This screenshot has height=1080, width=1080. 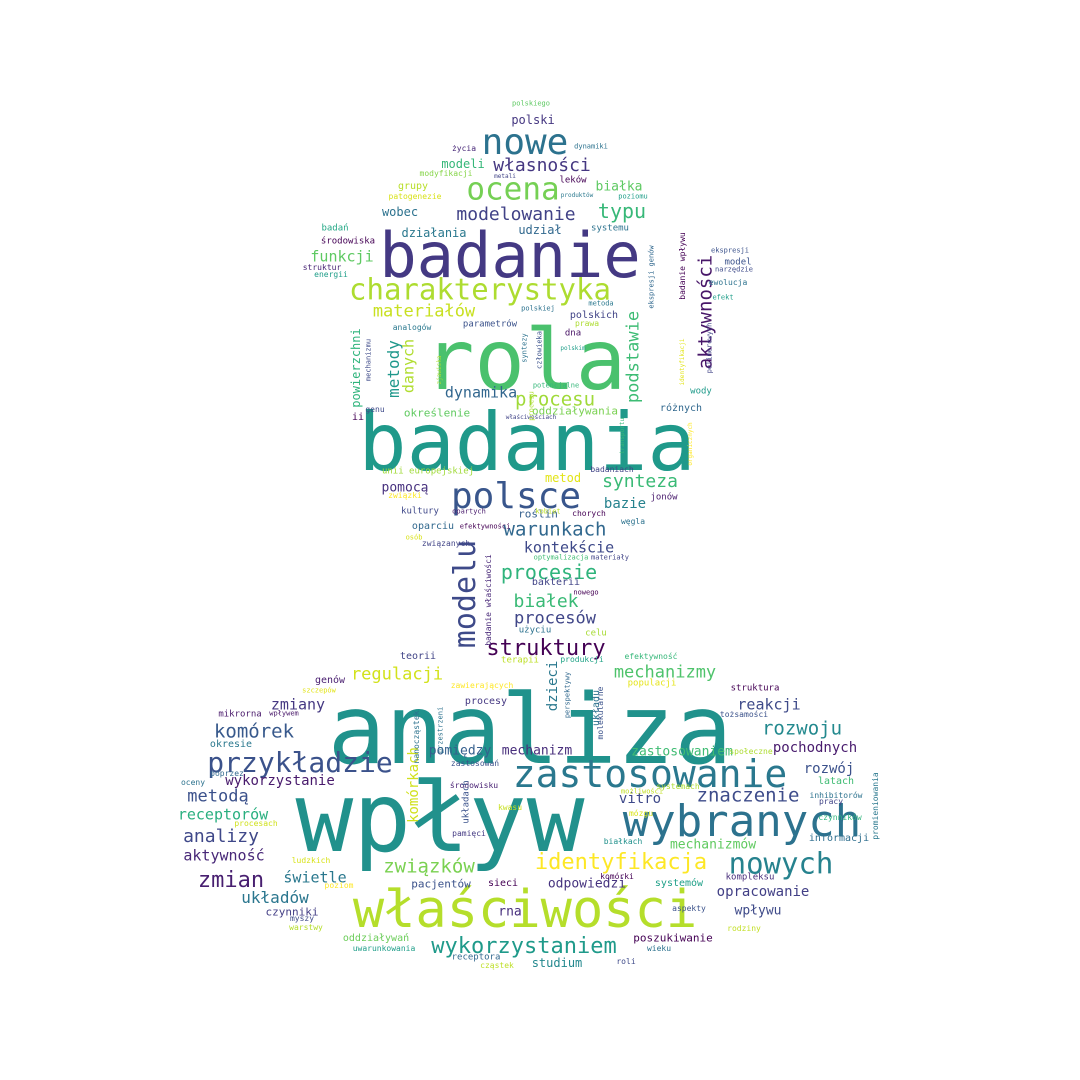 What do you see at coordinates (582, 659) in the screenshot?
I see `word: produkcji` at bounding box center [582, 659].